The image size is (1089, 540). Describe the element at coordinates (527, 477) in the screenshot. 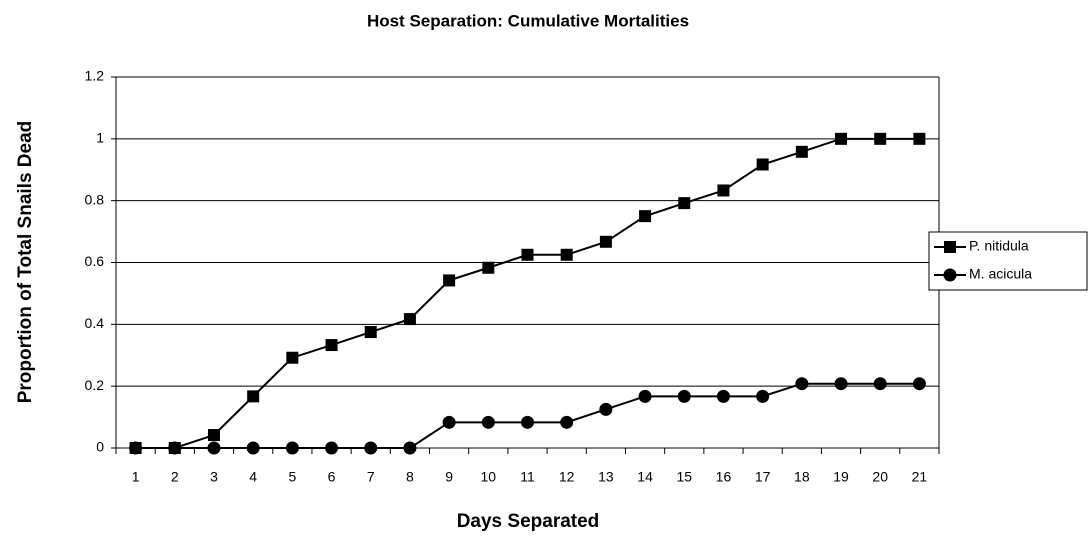

I see `x-tick-label: 11` at that location.